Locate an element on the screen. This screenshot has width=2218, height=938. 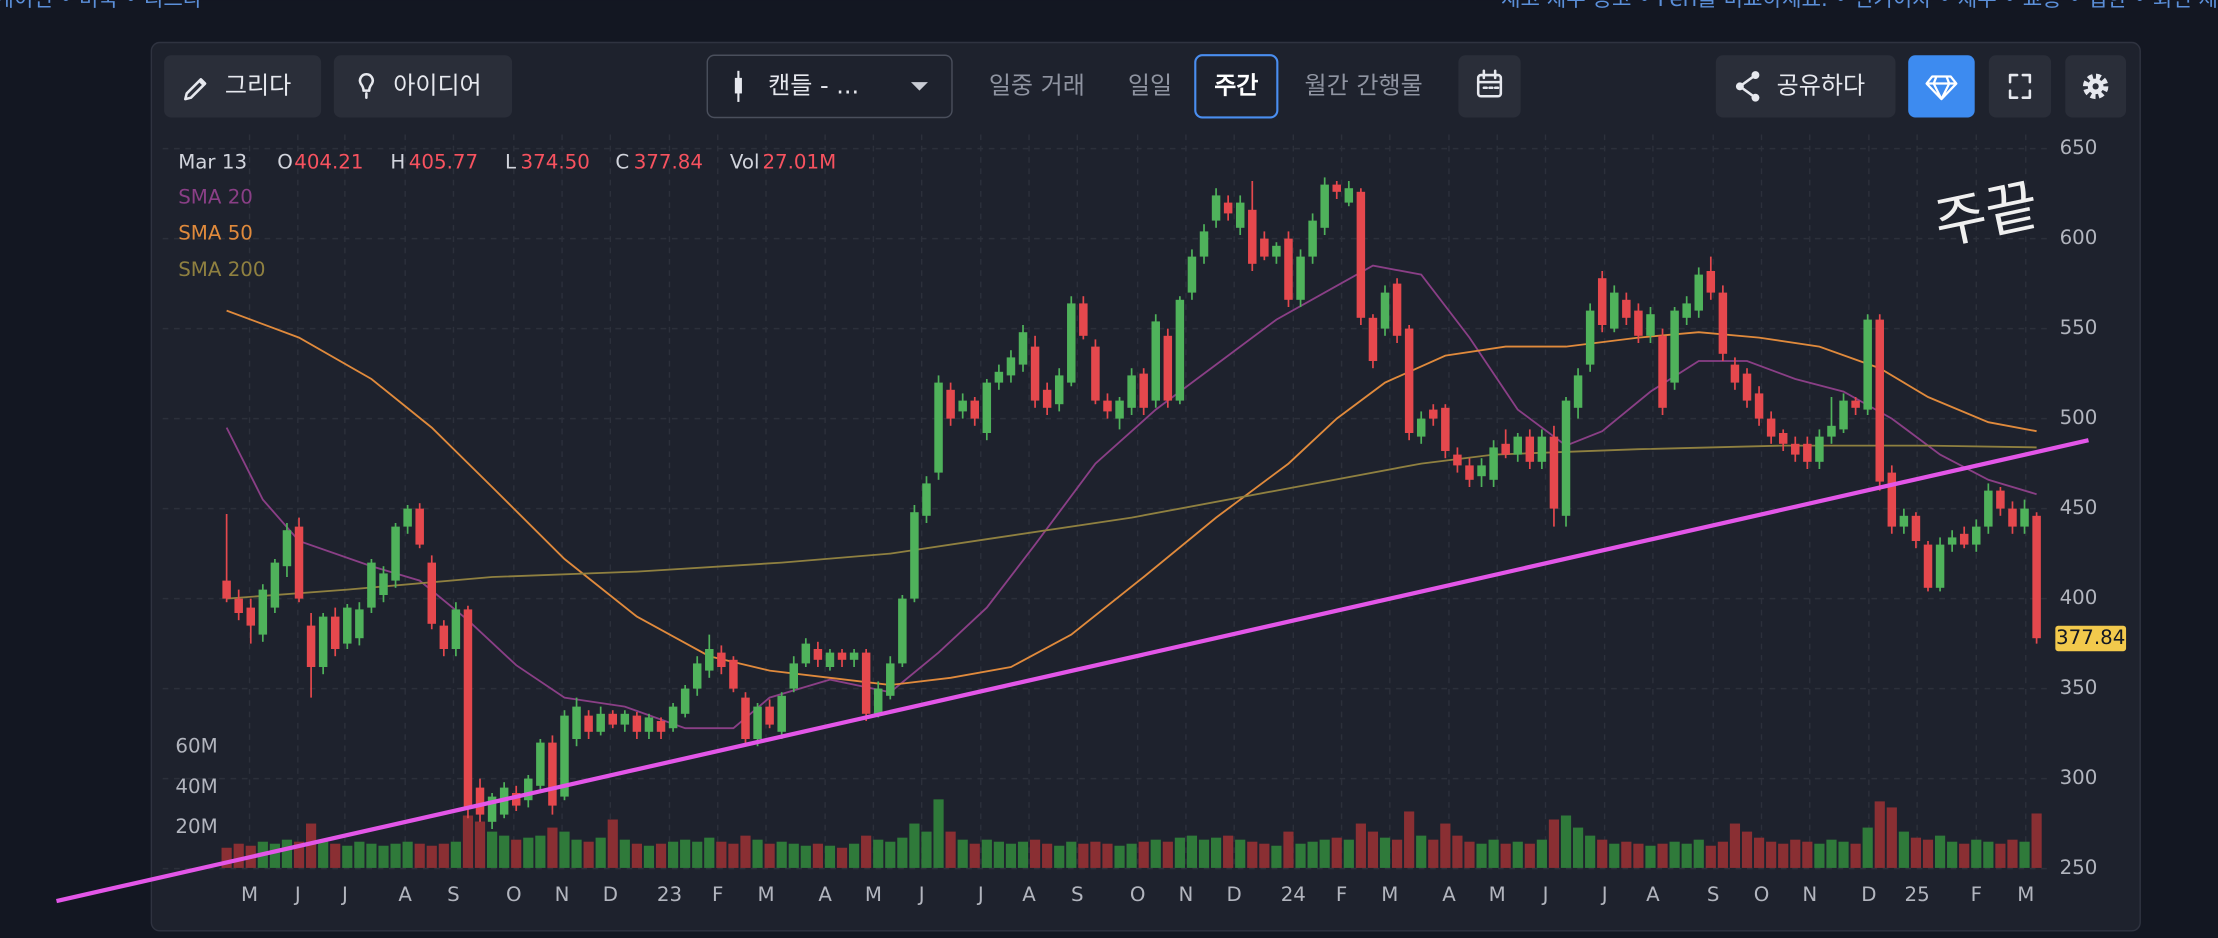
share-button: 공유하다 is located at coordinates (1805, 86).